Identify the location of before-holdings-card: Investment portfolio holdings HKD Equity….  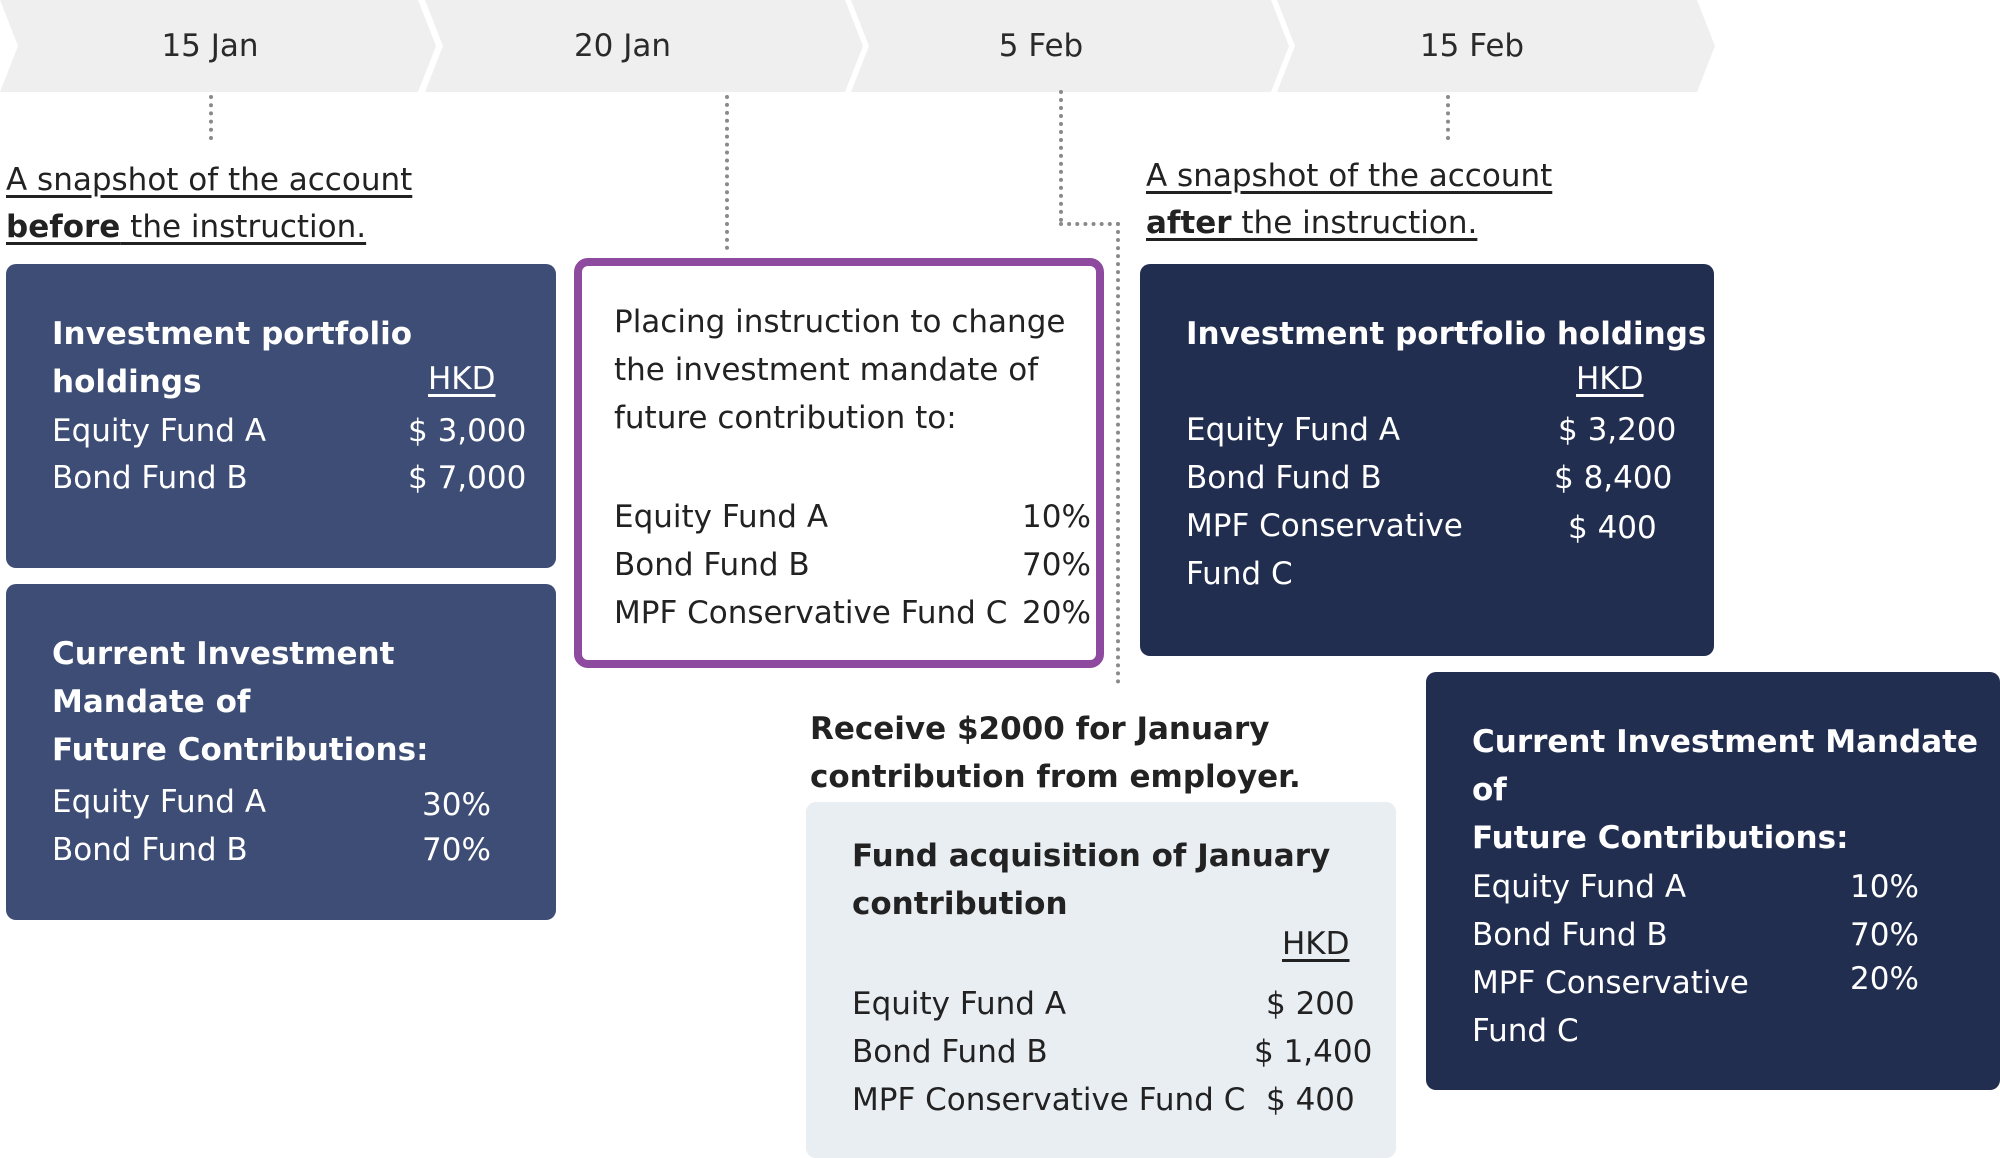
(281, 416).